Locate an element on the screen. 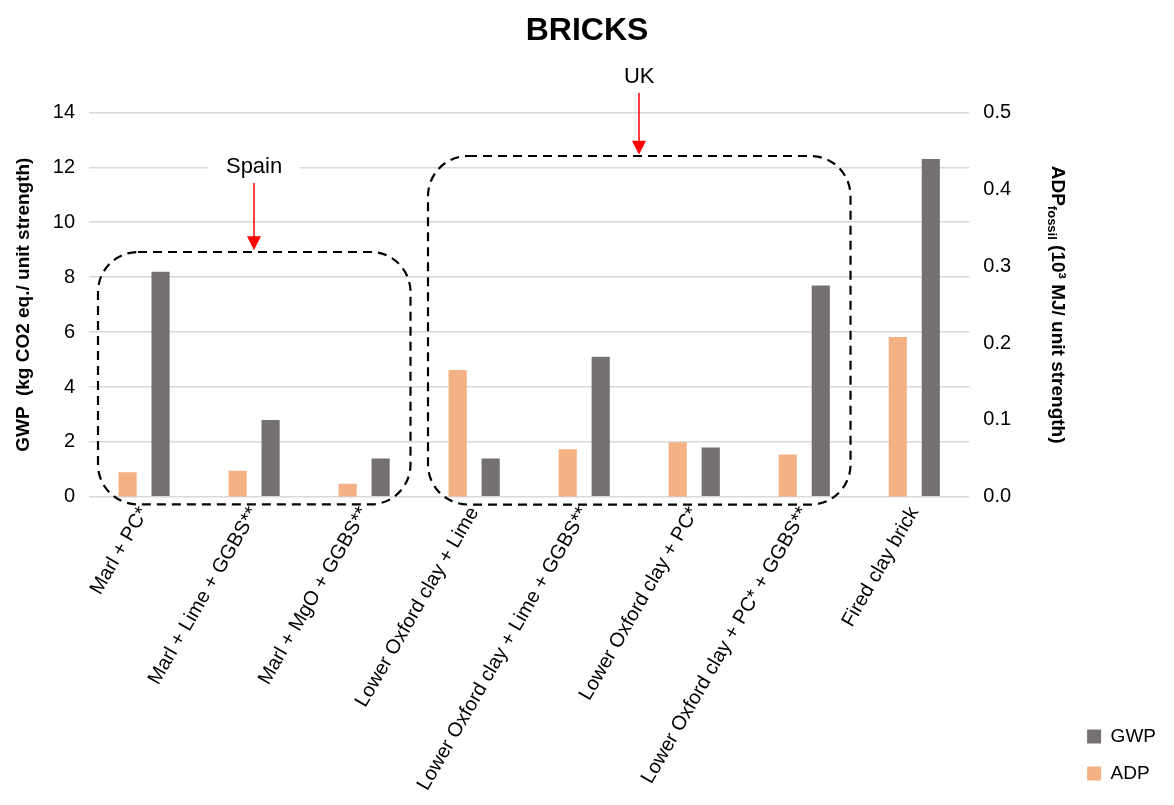 This screenshot has height=805, width=1174. y2-tick-label: 0.4 is located at coordinates (997, 187).